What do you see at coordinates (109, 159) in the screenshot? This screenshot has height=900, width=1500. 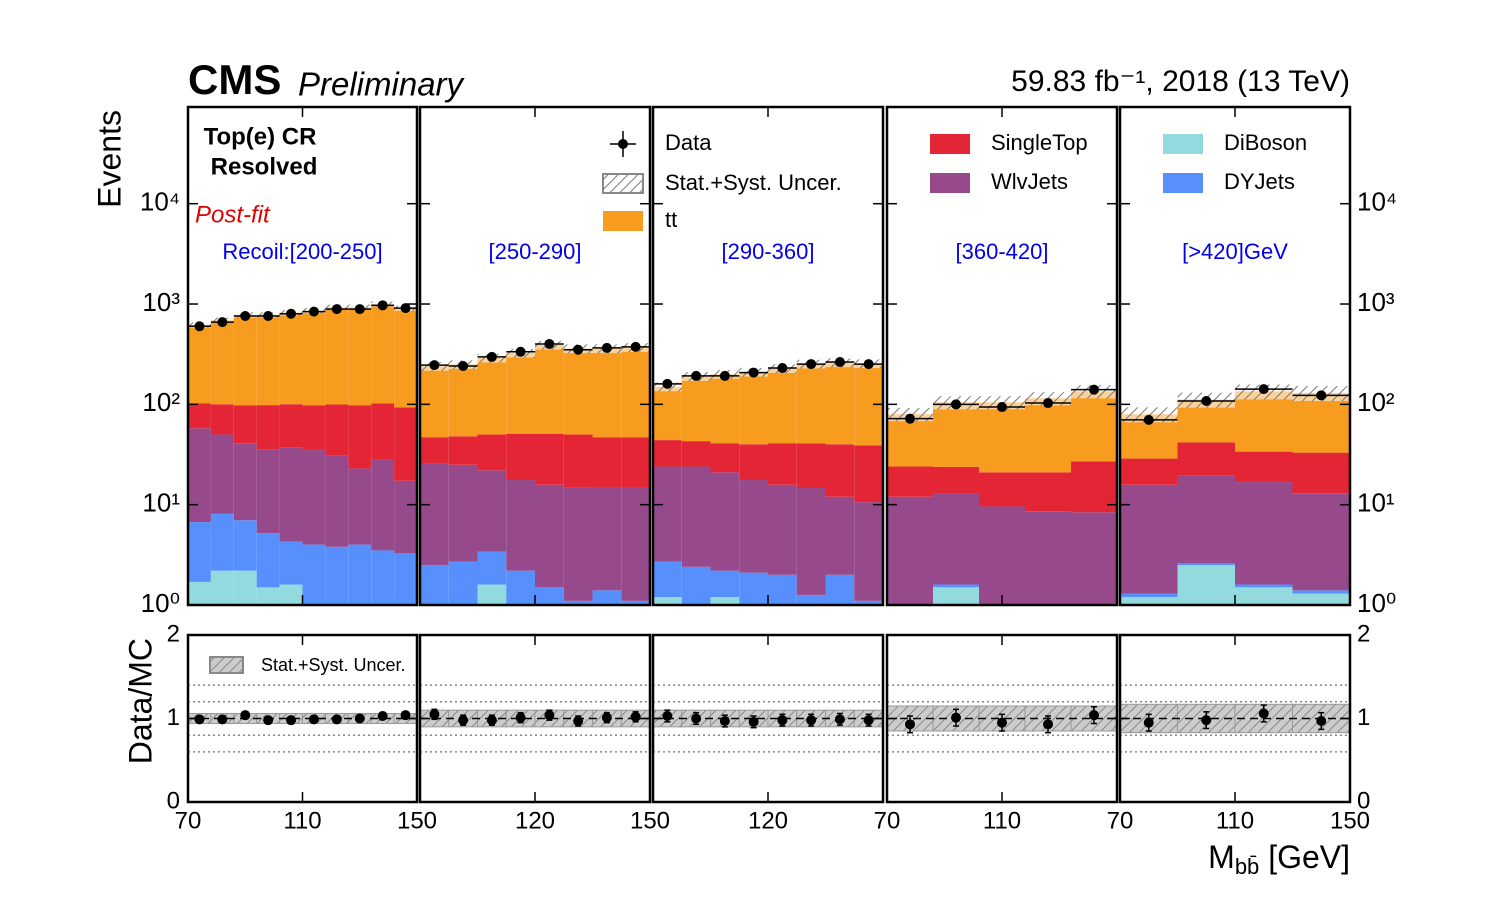 I see `y-axis-label: Events` at bounding box center [109, 159].